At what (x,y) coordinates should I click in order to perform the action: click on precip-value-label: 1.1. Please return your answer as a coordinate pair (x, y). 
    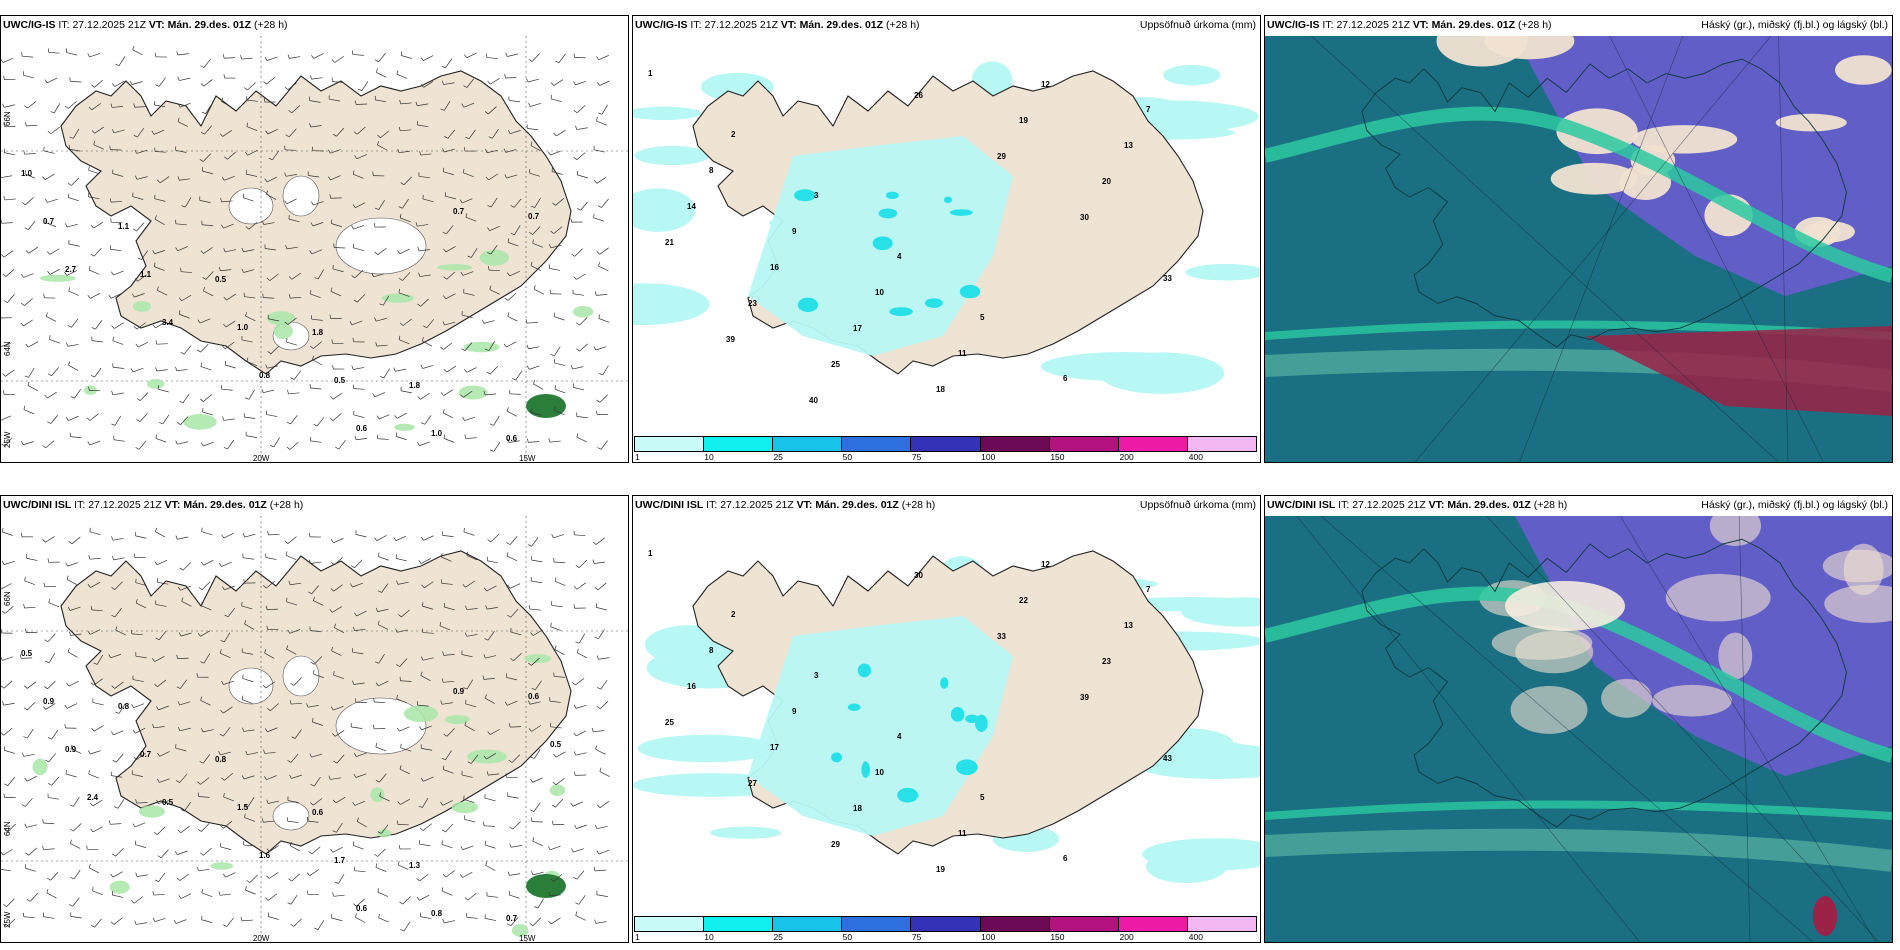
    Looking at the image, I should click on (146, 274).